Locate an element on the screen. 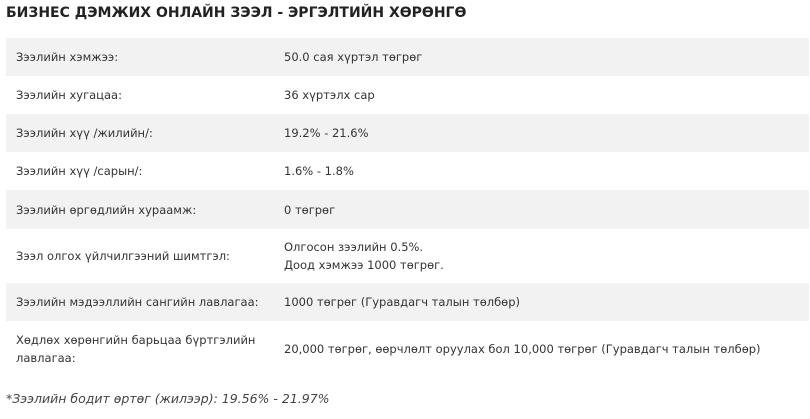 The height and width of the screenshot is (419, 810). table-row: Зээлийн хугацаа: 36 хүртэлх сар is located at coordinates (407, 95).